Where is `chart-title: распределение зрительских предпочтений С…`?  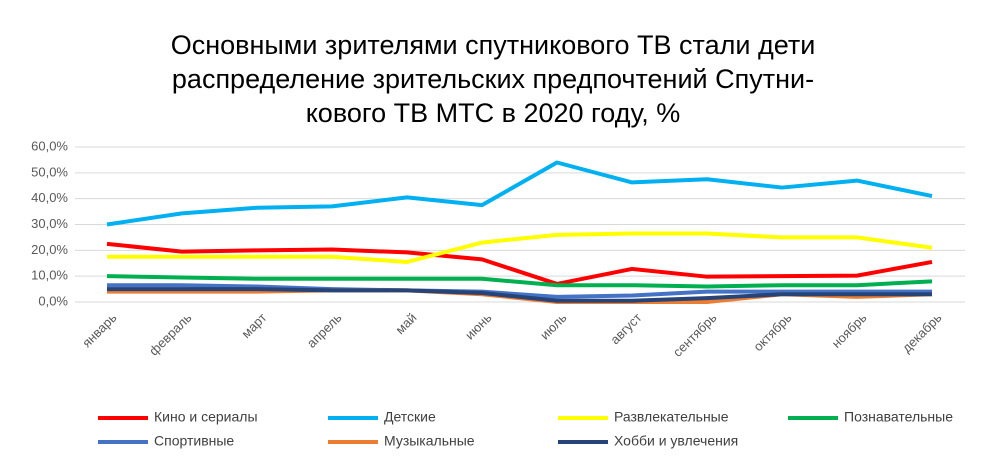 chart-title: распределение зрительских предпочтений С… is located at coordinates (493, 79).